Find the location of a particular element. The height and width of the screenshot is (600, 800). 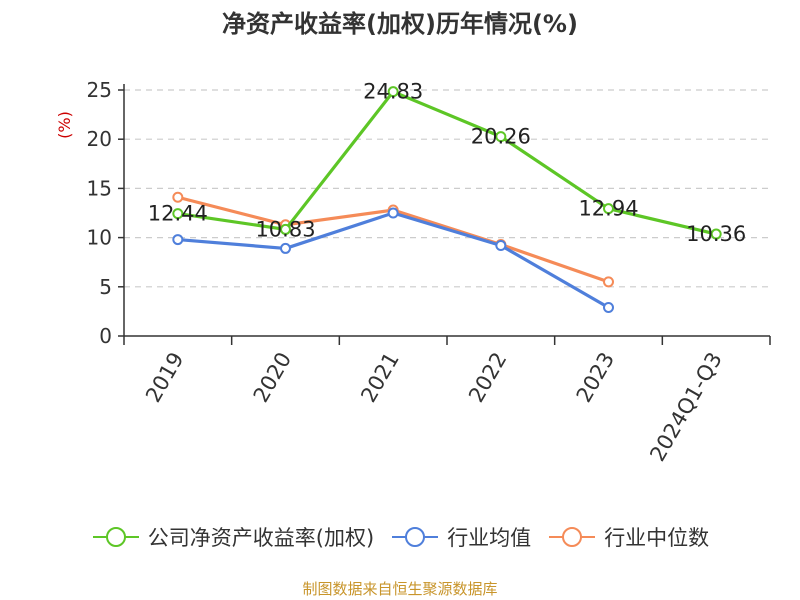

legend-item: 行业均值 is located at coordinates (460, 537).